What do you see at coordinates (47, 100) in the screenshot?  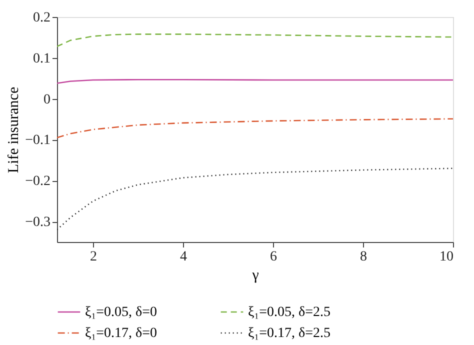 I see `y-tick-label: 0` at bounding box center [47, 100].